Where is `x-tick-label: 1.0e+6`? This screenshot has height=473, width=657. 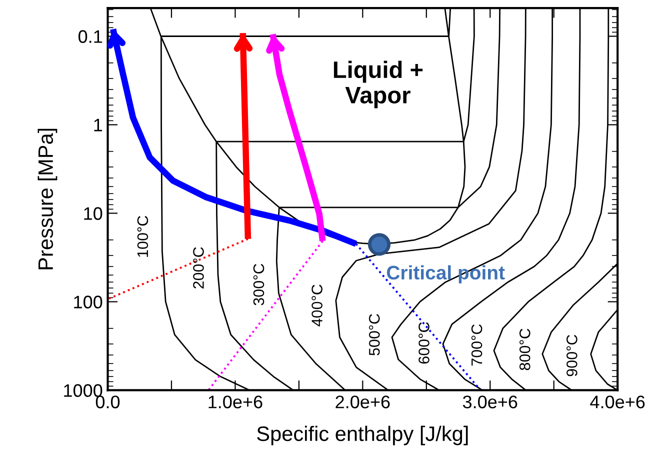
x-tick-label: 1.0e+6 is located at coordinates (235, 402).